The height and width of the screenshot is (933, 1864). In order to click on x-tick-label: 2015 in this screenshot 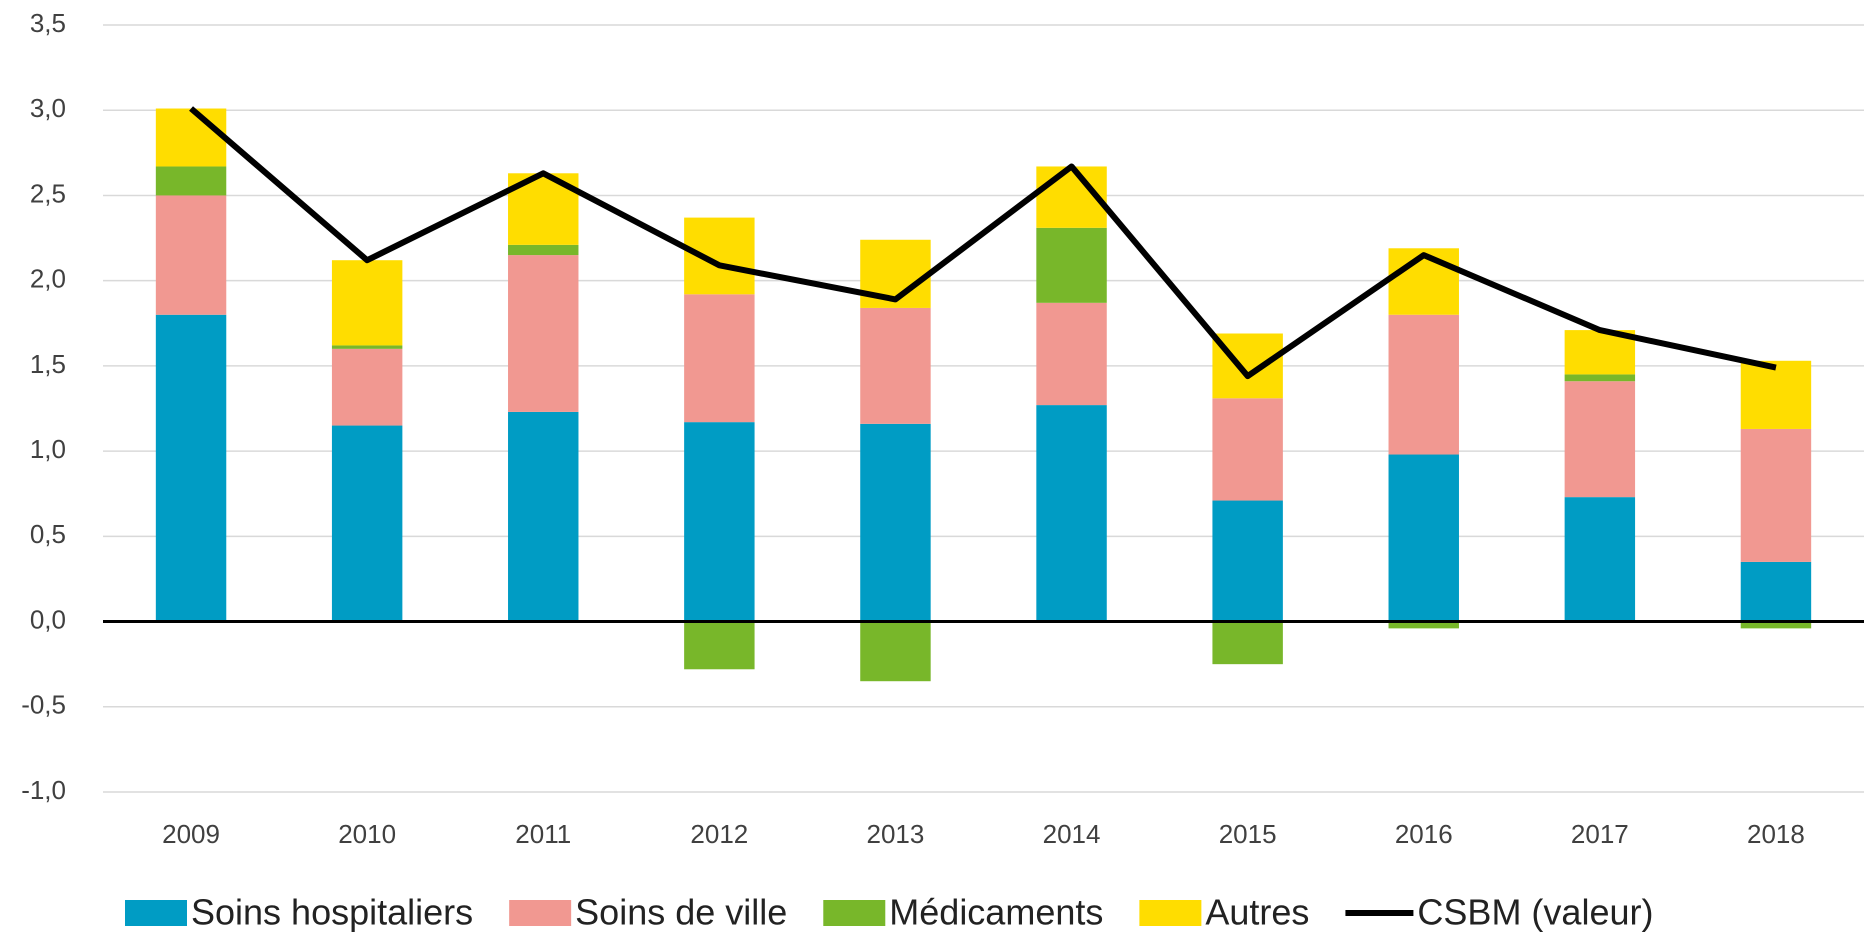, I will do `click(1248, 834)`.